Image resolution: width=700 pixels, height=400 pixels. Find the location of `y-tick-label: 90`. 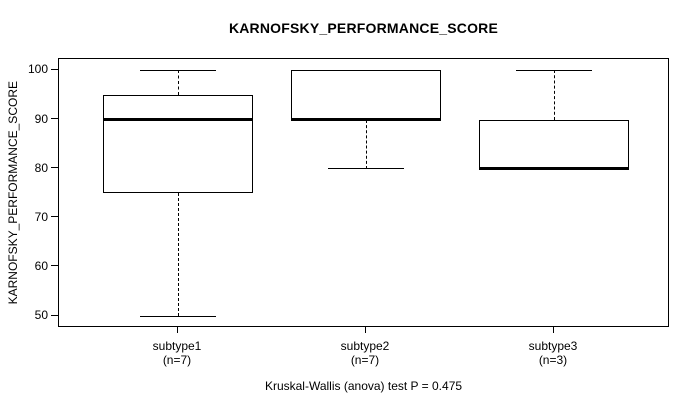

y-tick-label: 90 is located at coordinates (41, 118).